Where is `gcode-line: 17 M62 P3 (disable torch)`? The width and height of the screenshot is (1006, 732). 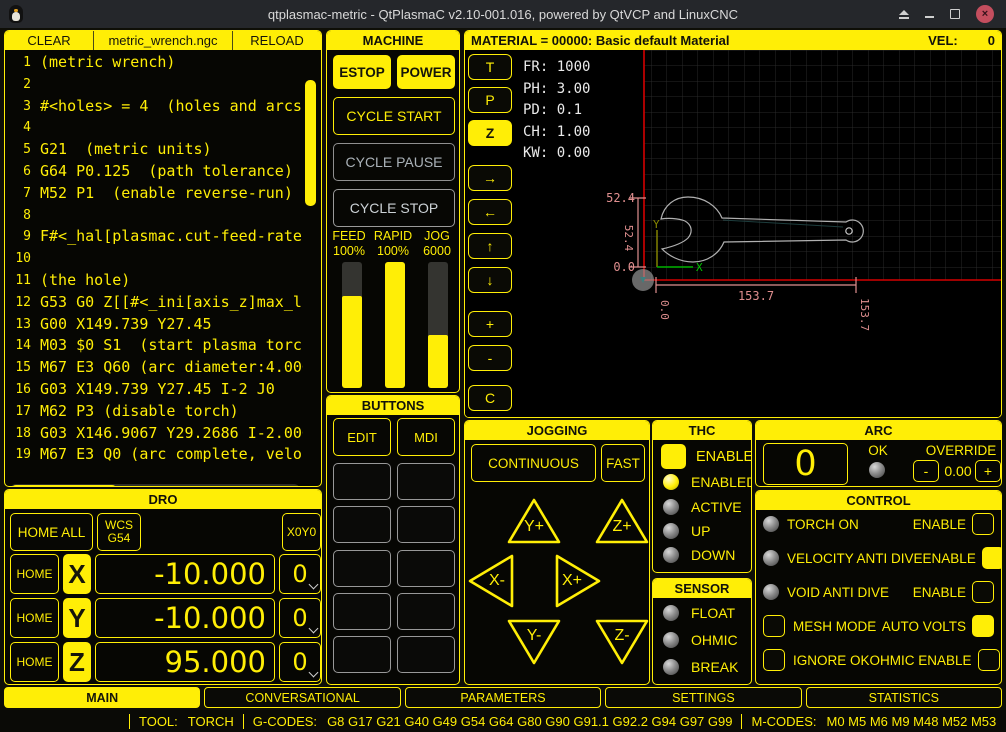
gcode-line: 17 M62 P3 (disable torch) is located at coordinates (127, 410).